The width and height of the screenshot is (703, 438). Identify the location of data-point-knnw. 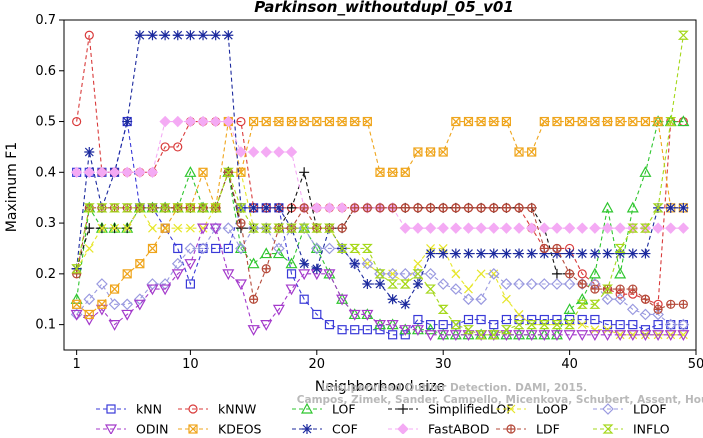
(165, 147).